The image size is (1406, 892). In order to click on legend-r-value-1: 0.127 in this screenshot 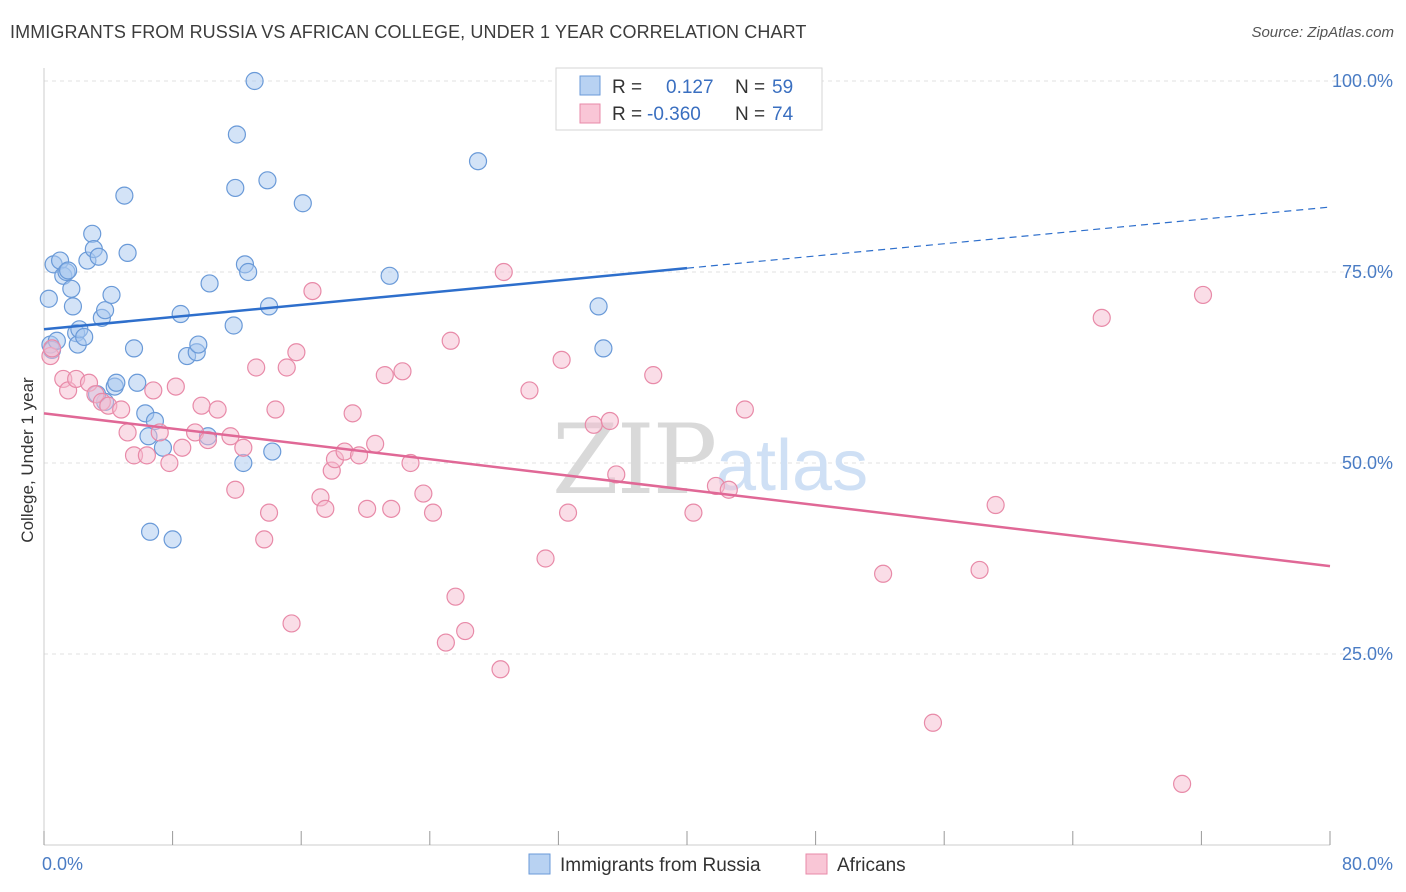, I will do `click(690, 87)`.